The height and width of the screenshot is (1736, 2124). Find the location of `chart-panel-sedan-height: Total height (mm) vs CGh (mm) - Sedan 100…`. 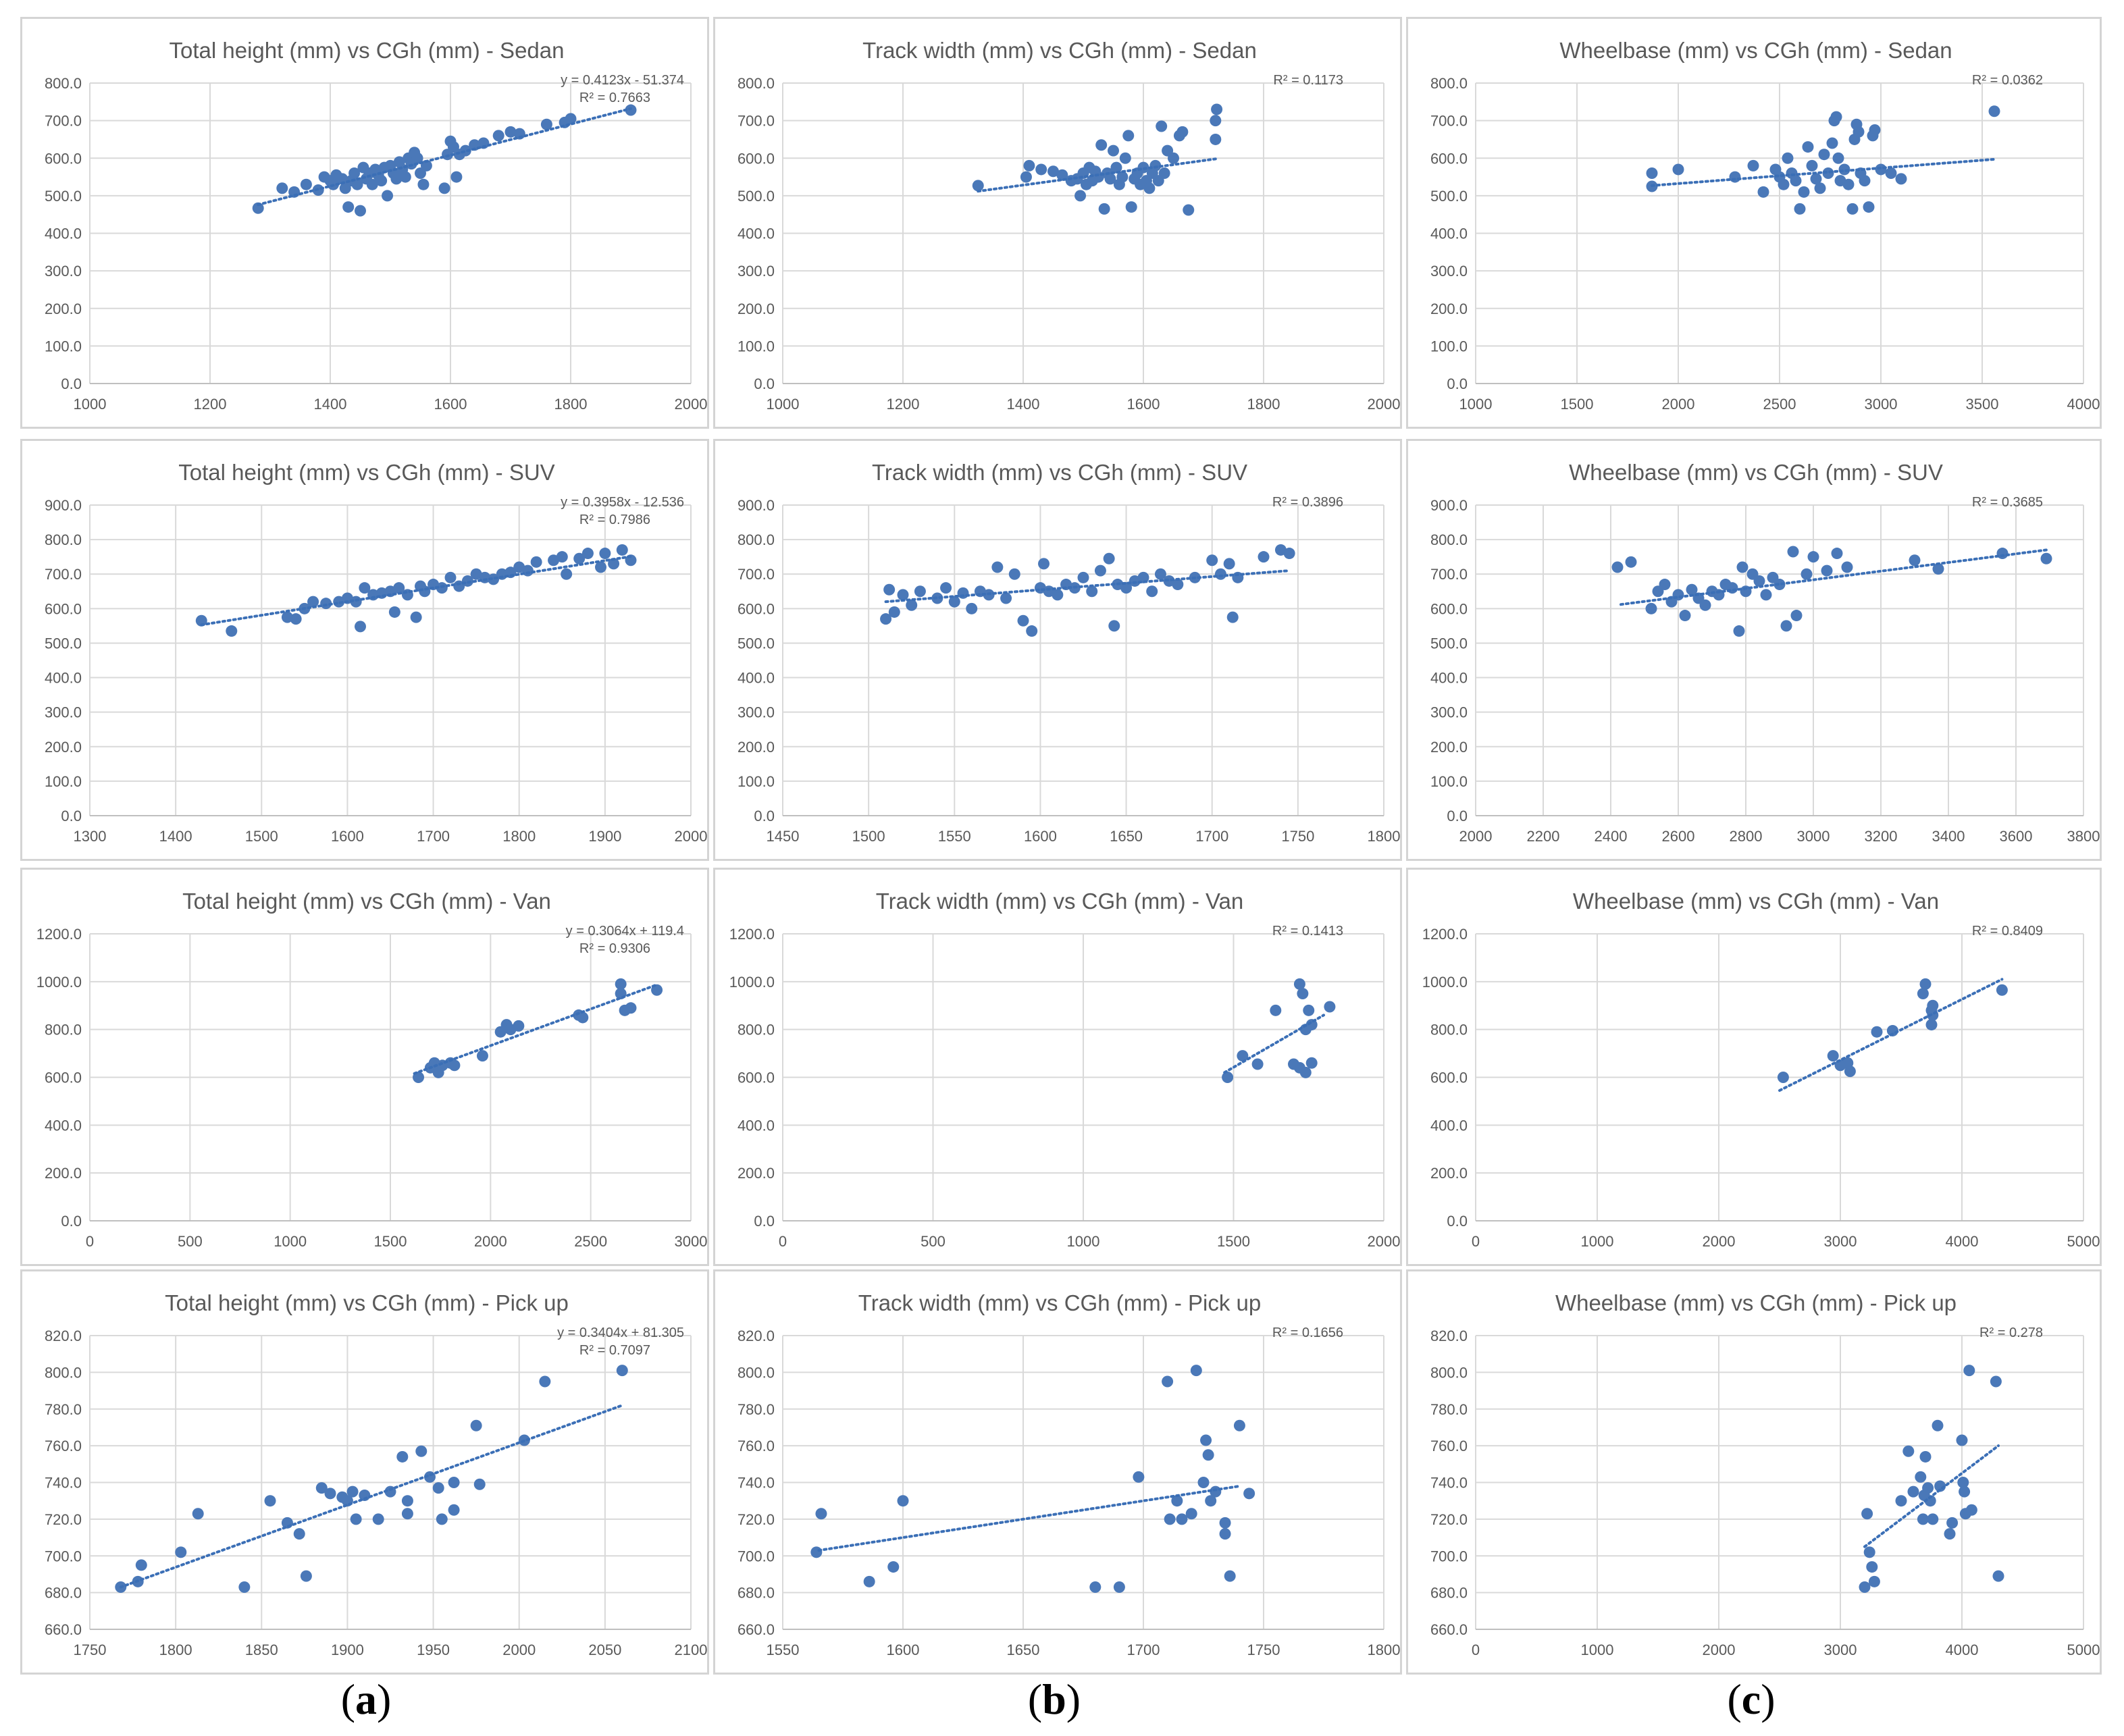

chart-panel-sedan-height: Total height (mm) vs CGh (mm) - Sedan 100… is located at coordinates (364, 223).